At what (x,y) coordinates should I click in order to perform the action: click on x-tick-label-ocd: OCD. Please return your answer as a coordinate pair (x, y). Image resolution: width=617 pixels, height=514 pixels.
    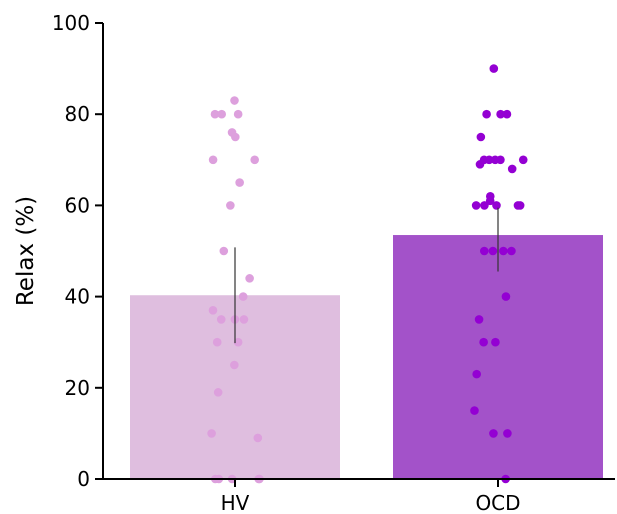
    Looking at the image, I should click on (497, 502).